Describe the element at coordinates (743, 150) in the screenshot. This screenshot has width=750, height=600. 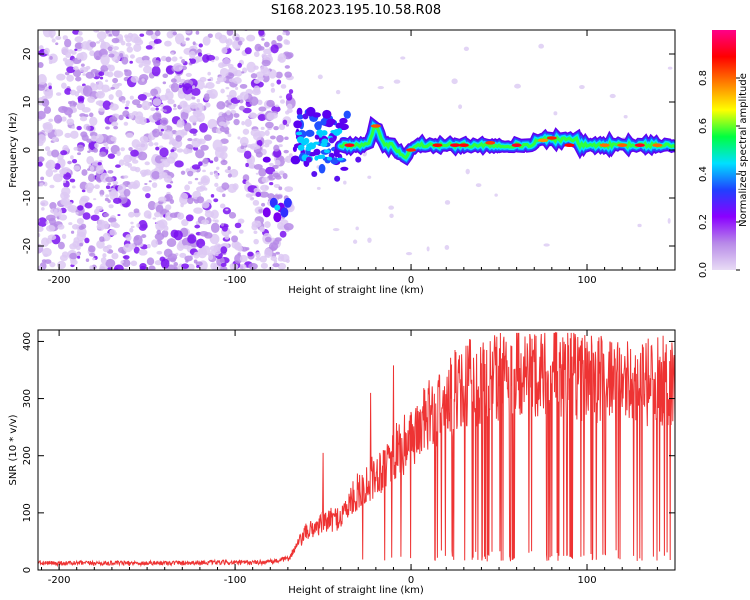
I see `colorbar-label: Normalized spectral amplitude` at that location.